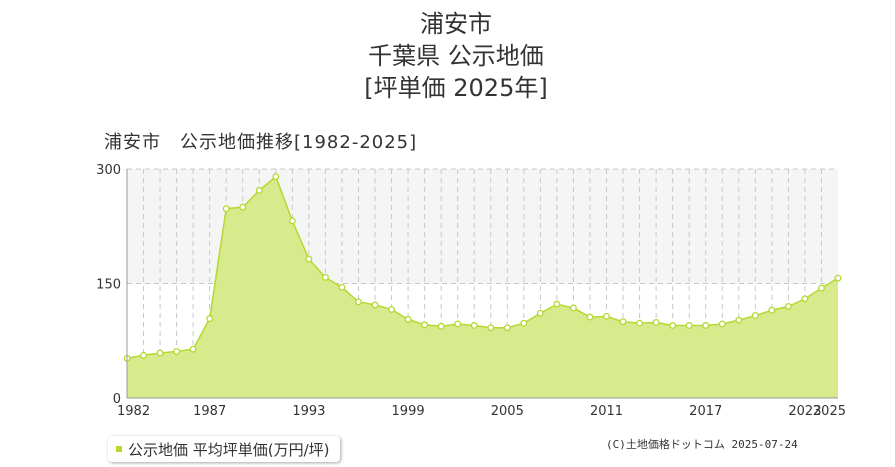 This screenshot has height=467, width=895. Describe the element at coordinates (702, 444) in the screenshot. I see `copyright-text: (C)土地価格ドットコム 2025-07-24` at that location.